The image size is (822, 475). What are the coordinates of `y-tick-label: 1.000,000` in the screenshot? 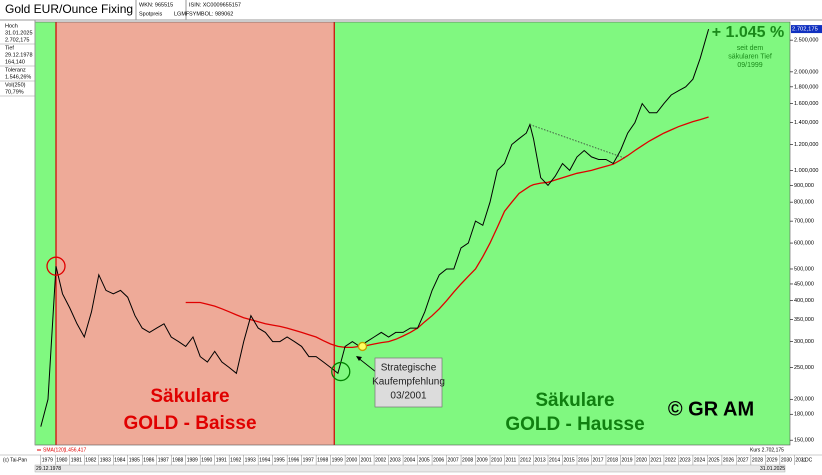 It's located at (806, 171).